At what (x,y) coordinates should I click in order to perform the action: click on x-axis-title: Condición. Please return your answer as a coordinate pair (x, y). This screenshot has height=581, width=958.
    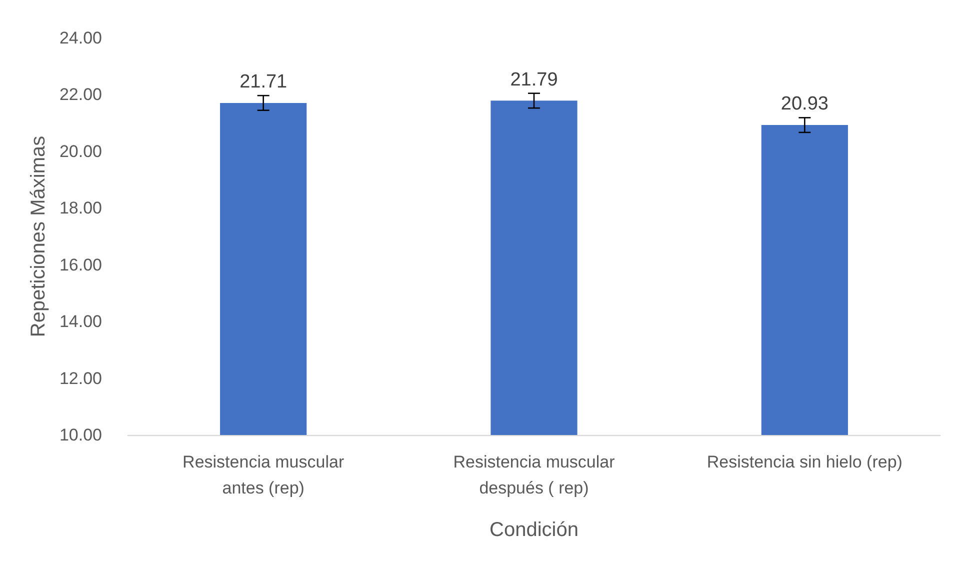
    Looking at the image, I should click on (534, 530).